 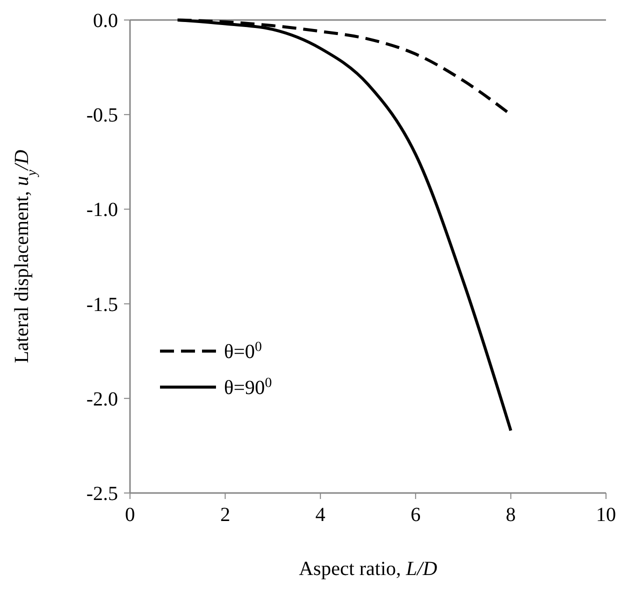 What do you see at coordinates (102, 399) in the screenshot?
I see `y-tick-label: -2.0` at bounding box center [102, 399].